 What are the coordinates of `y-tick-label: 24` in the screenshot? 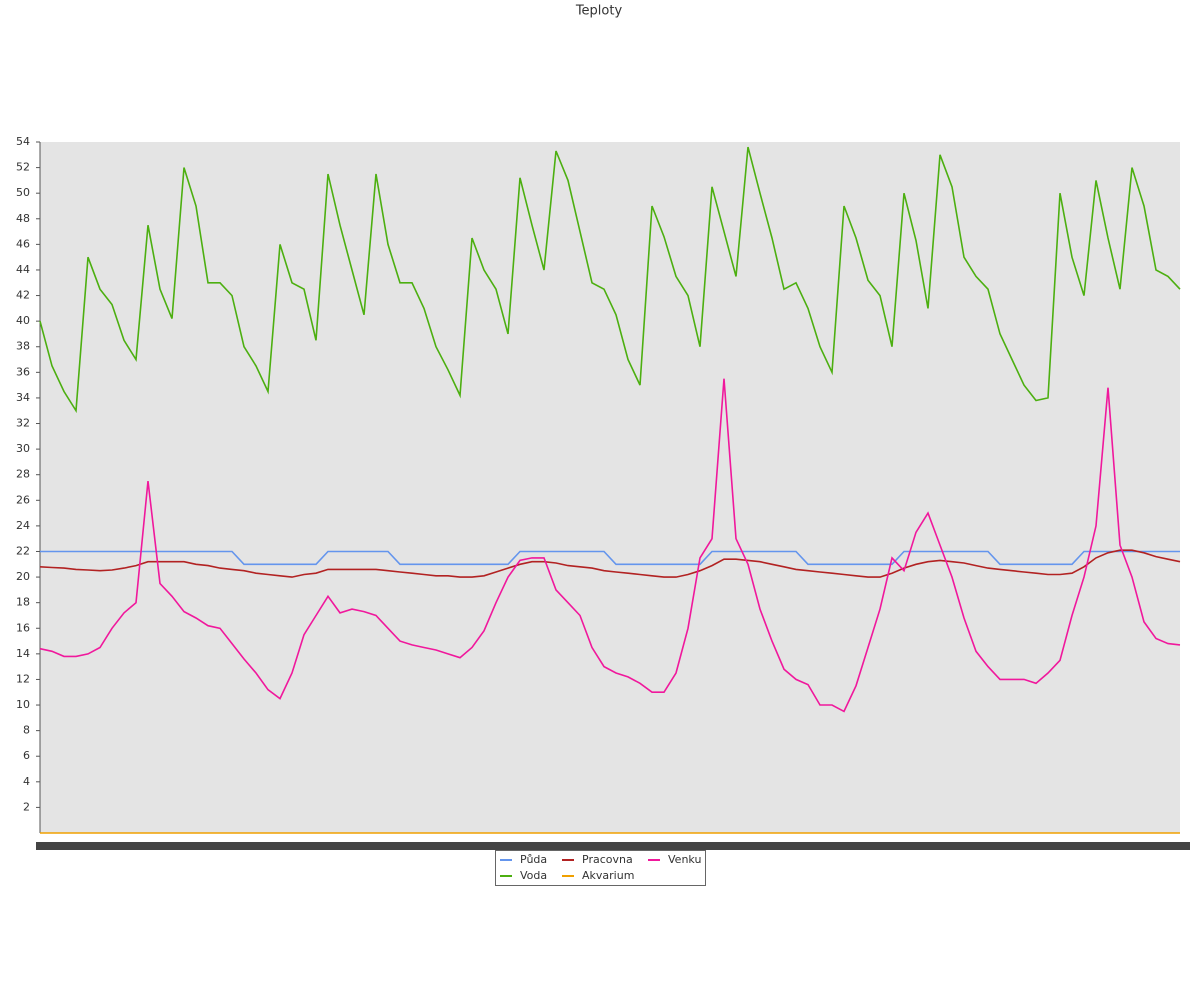 It's located at (23, 525).